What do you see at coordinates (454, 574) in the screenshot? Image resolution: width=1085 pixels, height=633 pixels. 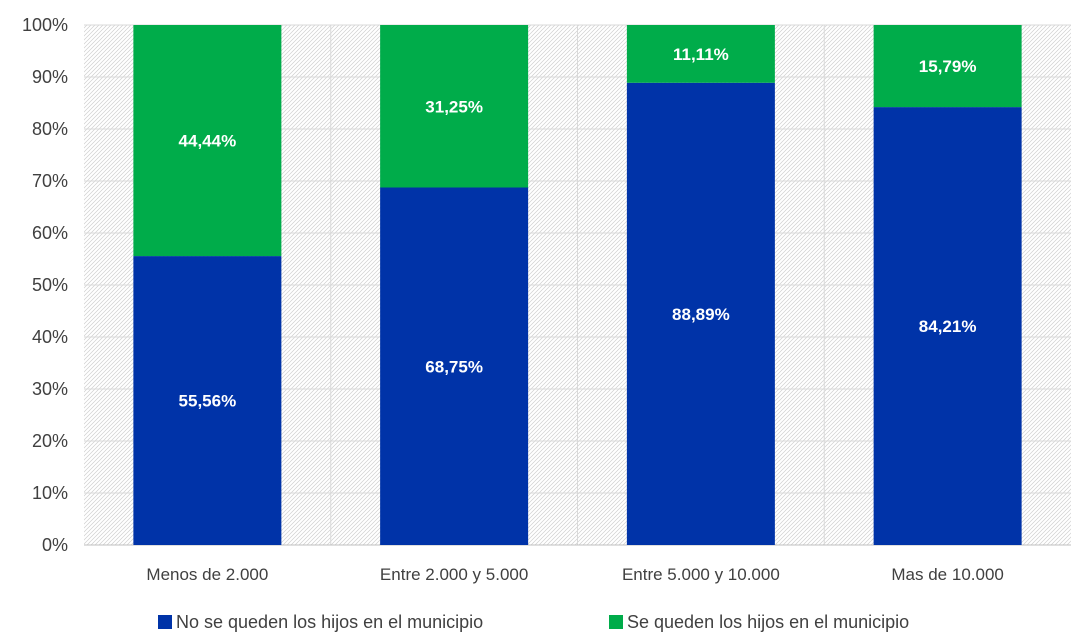 I see `x-category-label: Entre 2.000 y 5.000` at bounding box center [454, 574].